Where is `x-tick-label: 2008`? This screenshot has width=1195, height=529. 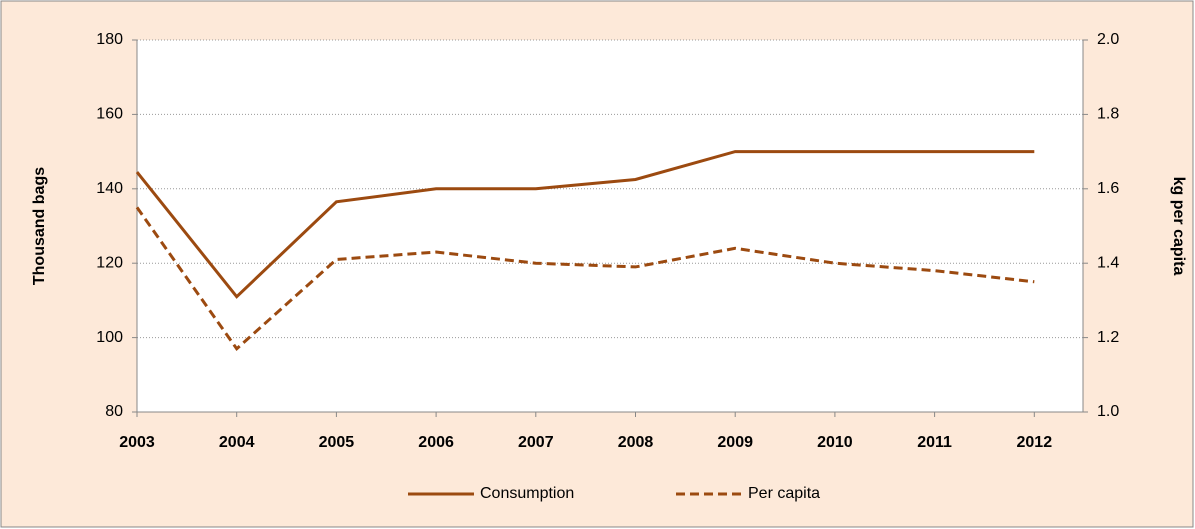 x-tick-label: 2008 is located at coordinates (636, 442).